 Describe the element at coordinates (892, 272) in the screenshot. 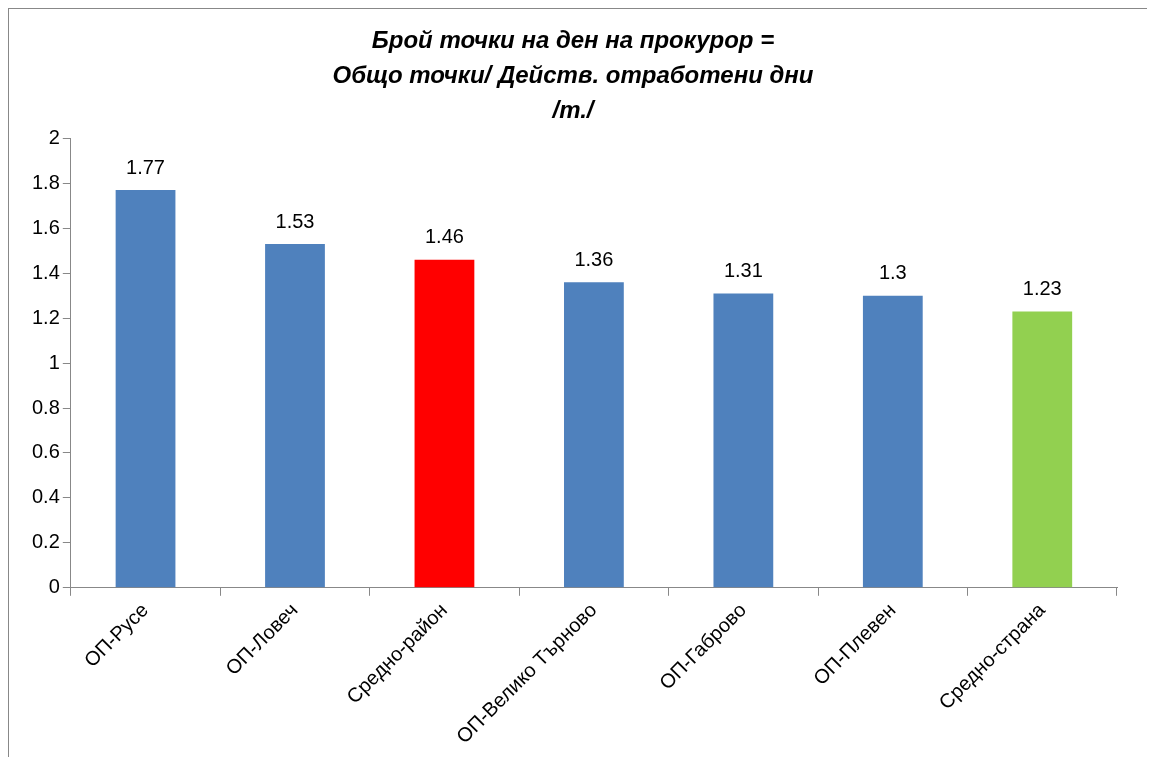

I see `data-label: 1.3` at that location.